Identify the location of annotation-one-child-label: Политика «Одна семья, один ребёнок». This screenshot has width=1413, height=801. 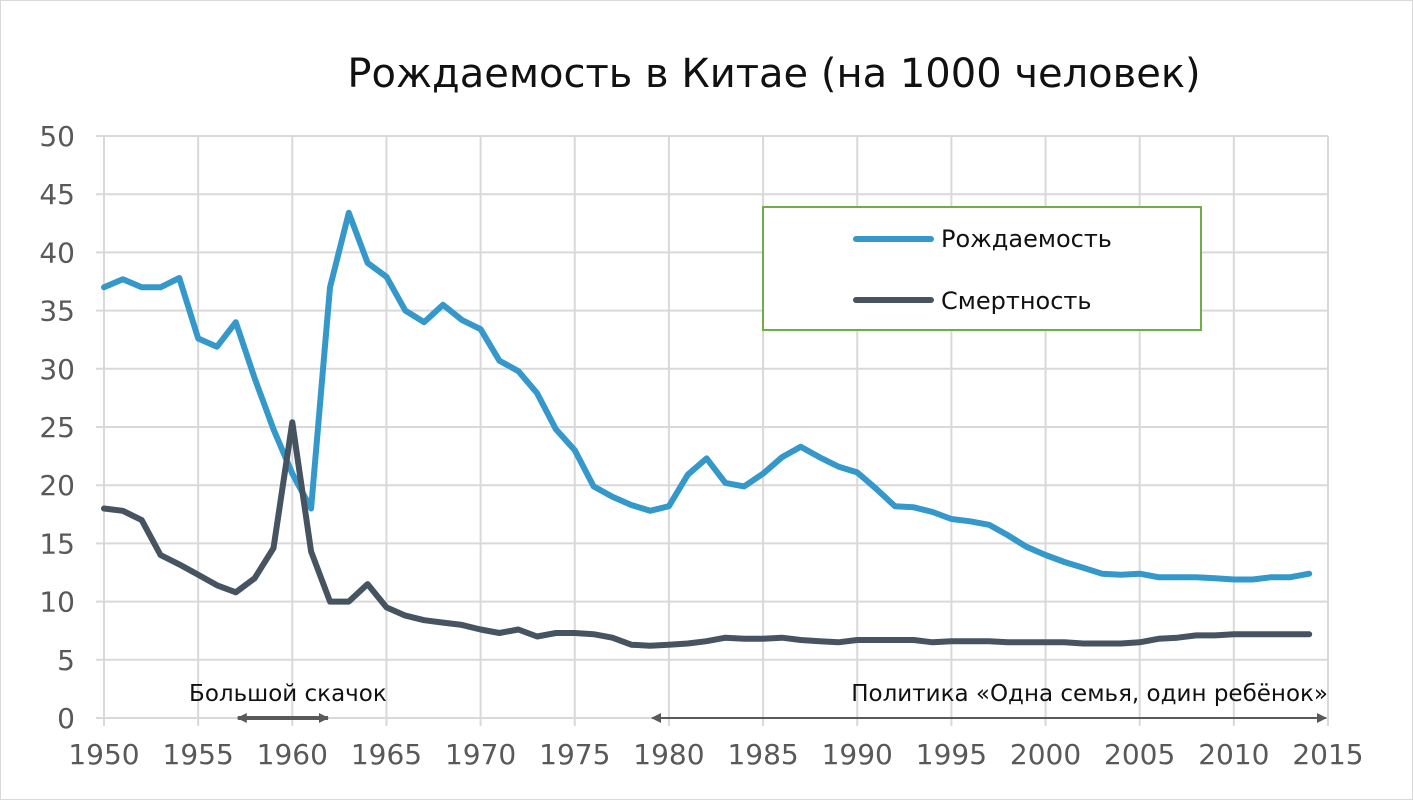
(1089, 694).